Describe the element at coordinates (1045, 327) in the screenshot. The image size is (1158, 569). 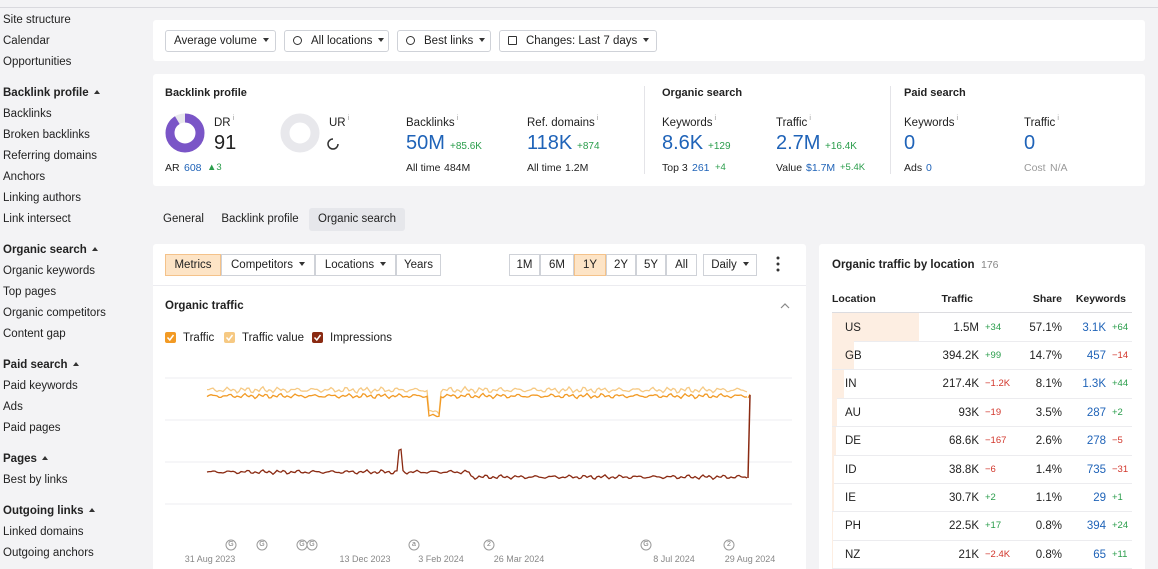
I see `share: 57.1%` at that location.